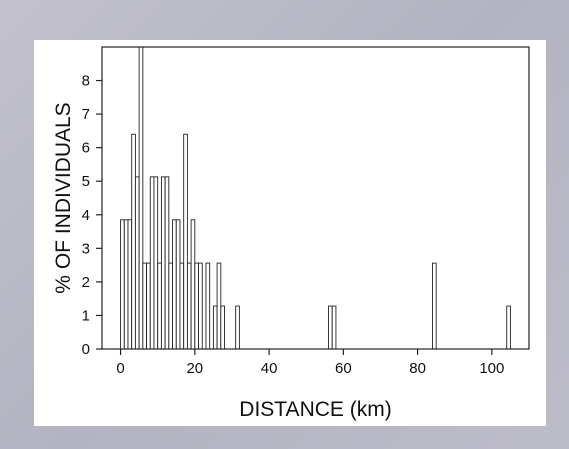  What do you see at coordinates (86, 349) in the screenshot?
I see `y-tick-label: 0` at bounding box center [86, 349].